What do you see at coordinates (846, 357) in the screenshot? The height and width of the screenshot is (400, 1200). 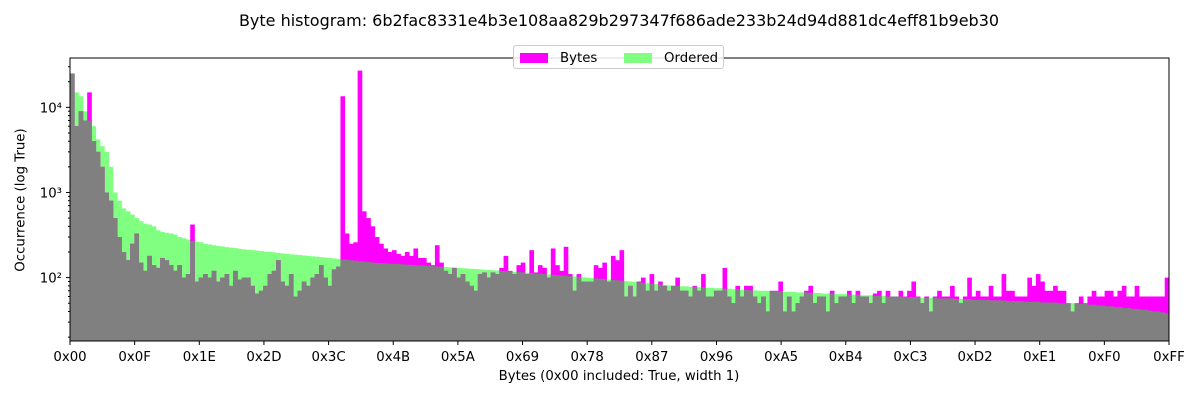 I see `x-tick-label: 0xB4` at bounding box center [846, 357].